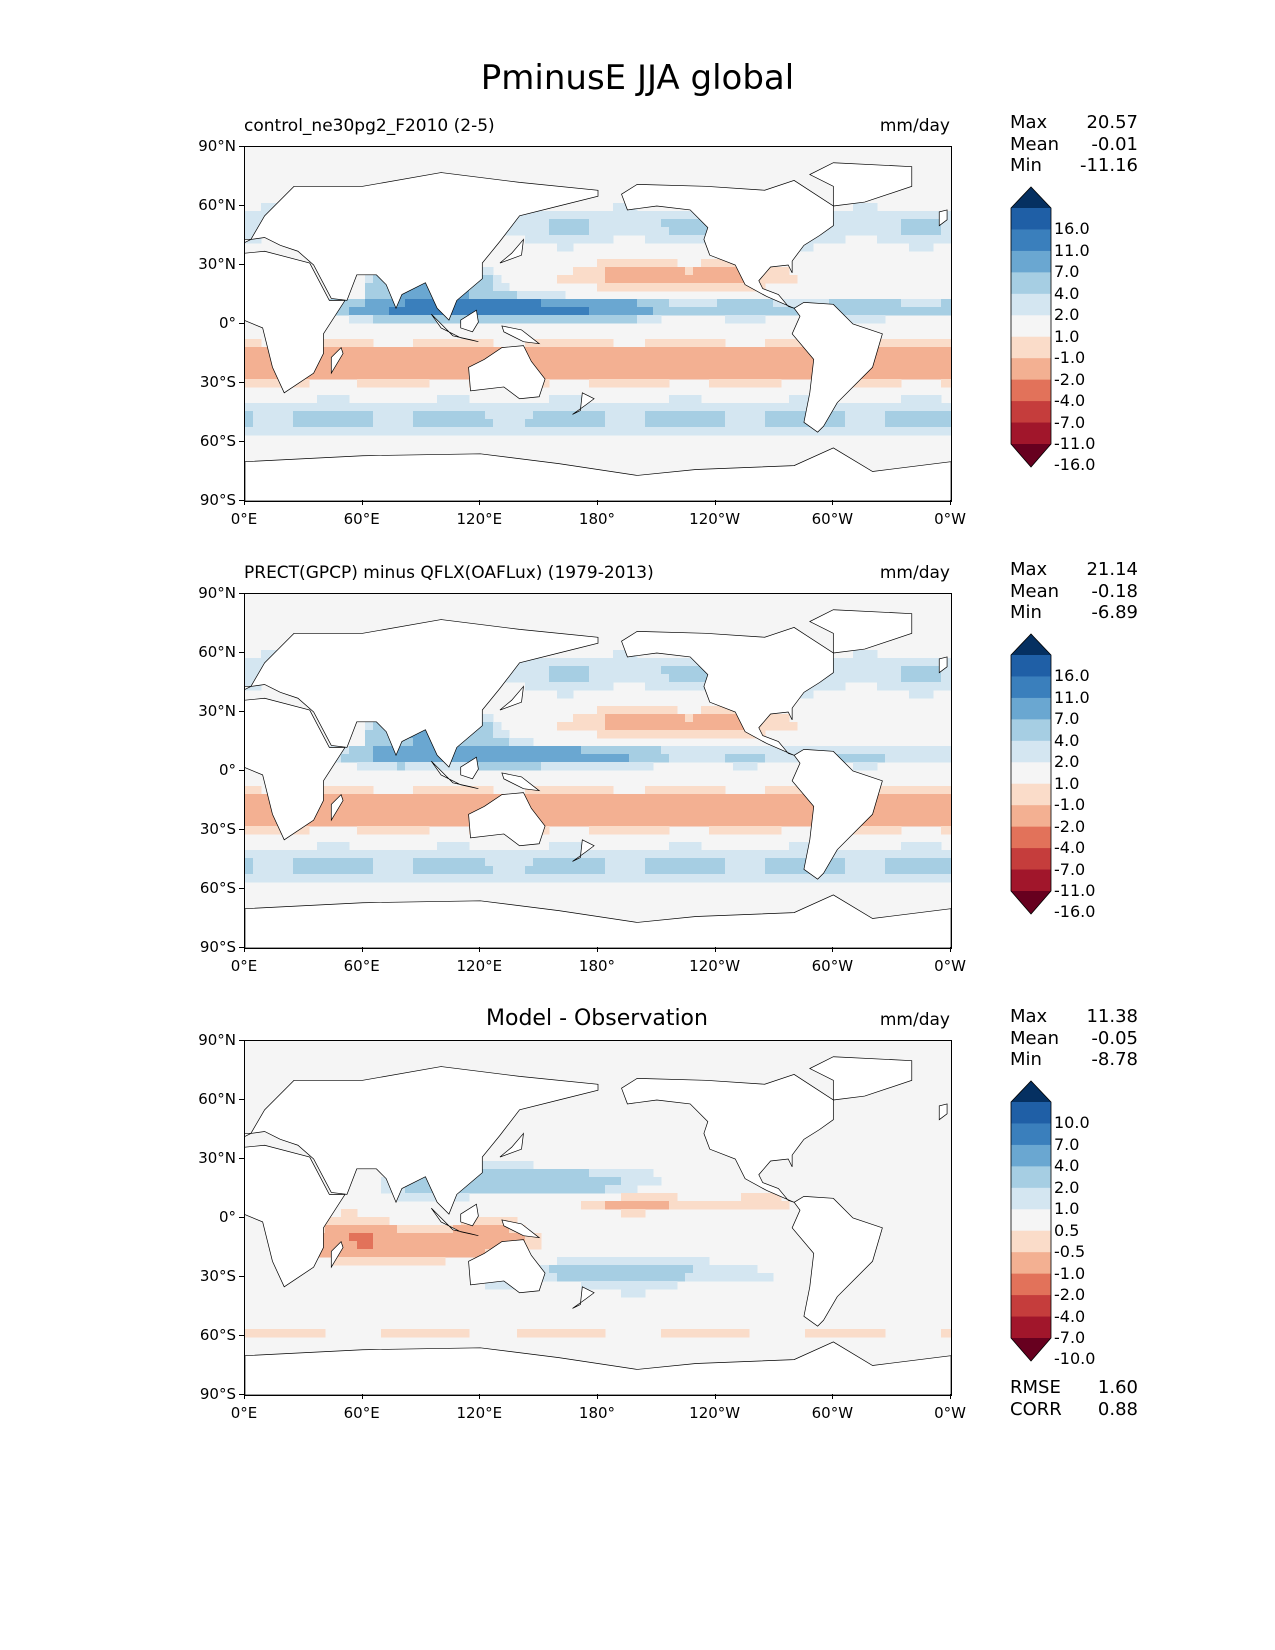 The height and width of the screenshot is (1650, 1275). I want to click on colorbar-tick-label: 1.0, so click(1067, 783).